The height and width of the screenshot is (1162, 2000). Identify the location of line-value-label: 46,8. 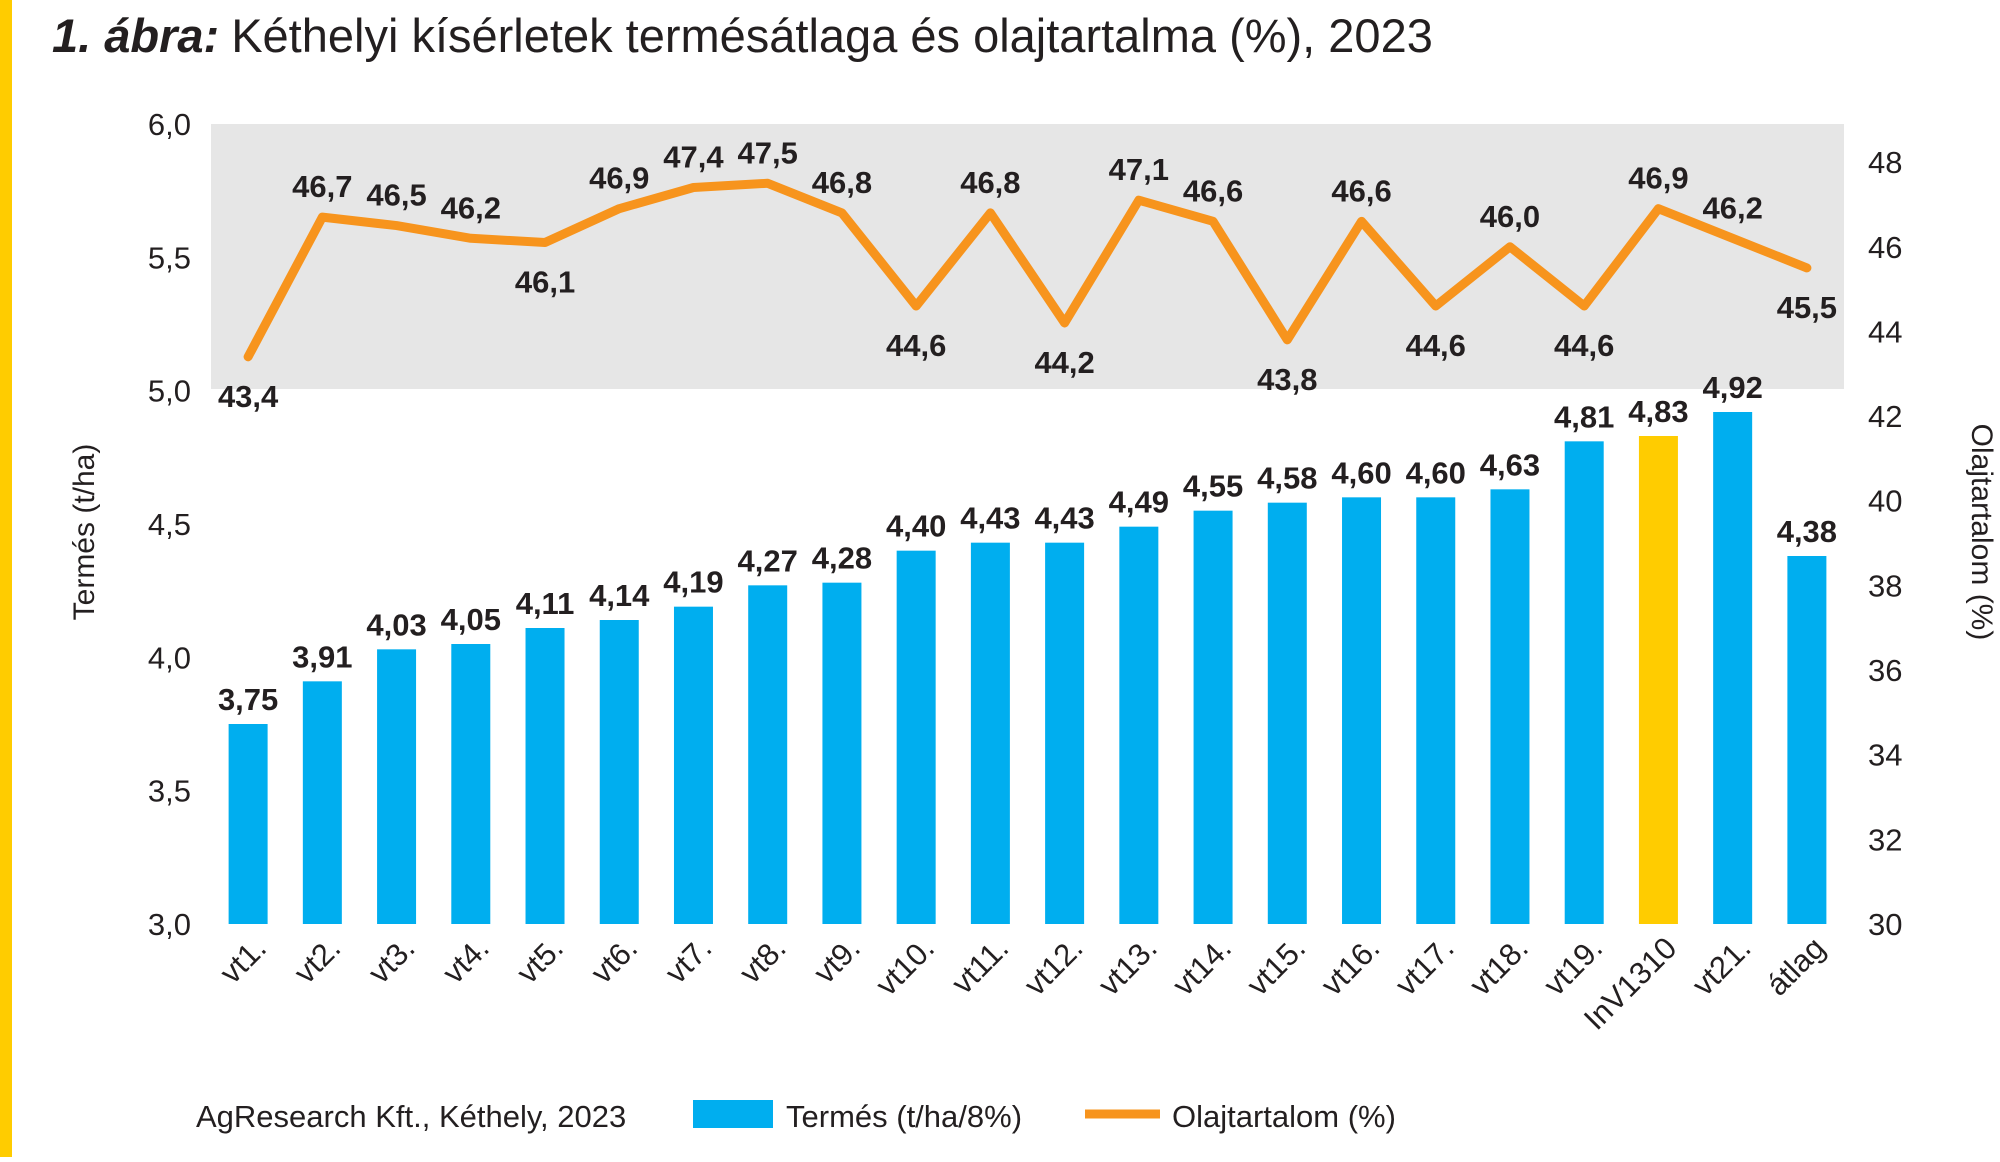
(990, 182).